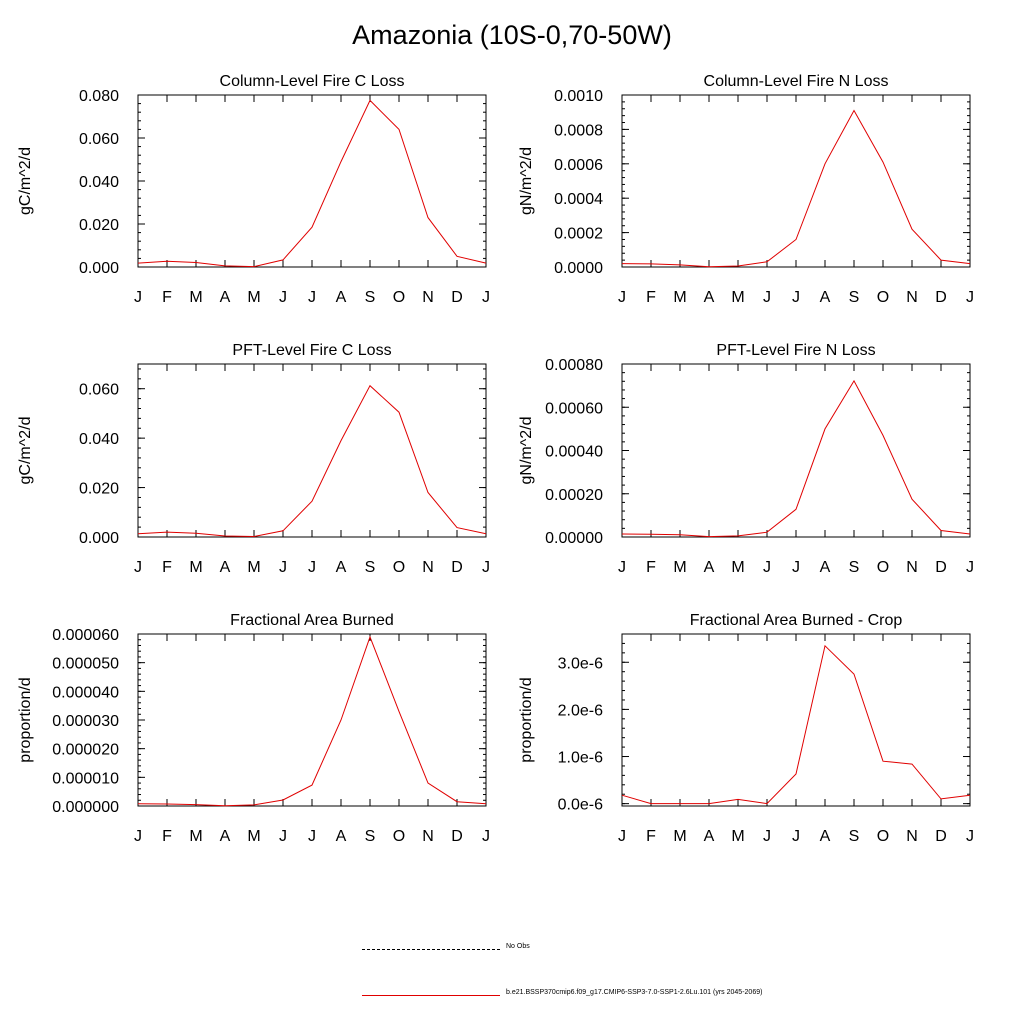 The image size is (1024, 1024). I want to click on y-tick-label: 0.0000, so click(578, 268).